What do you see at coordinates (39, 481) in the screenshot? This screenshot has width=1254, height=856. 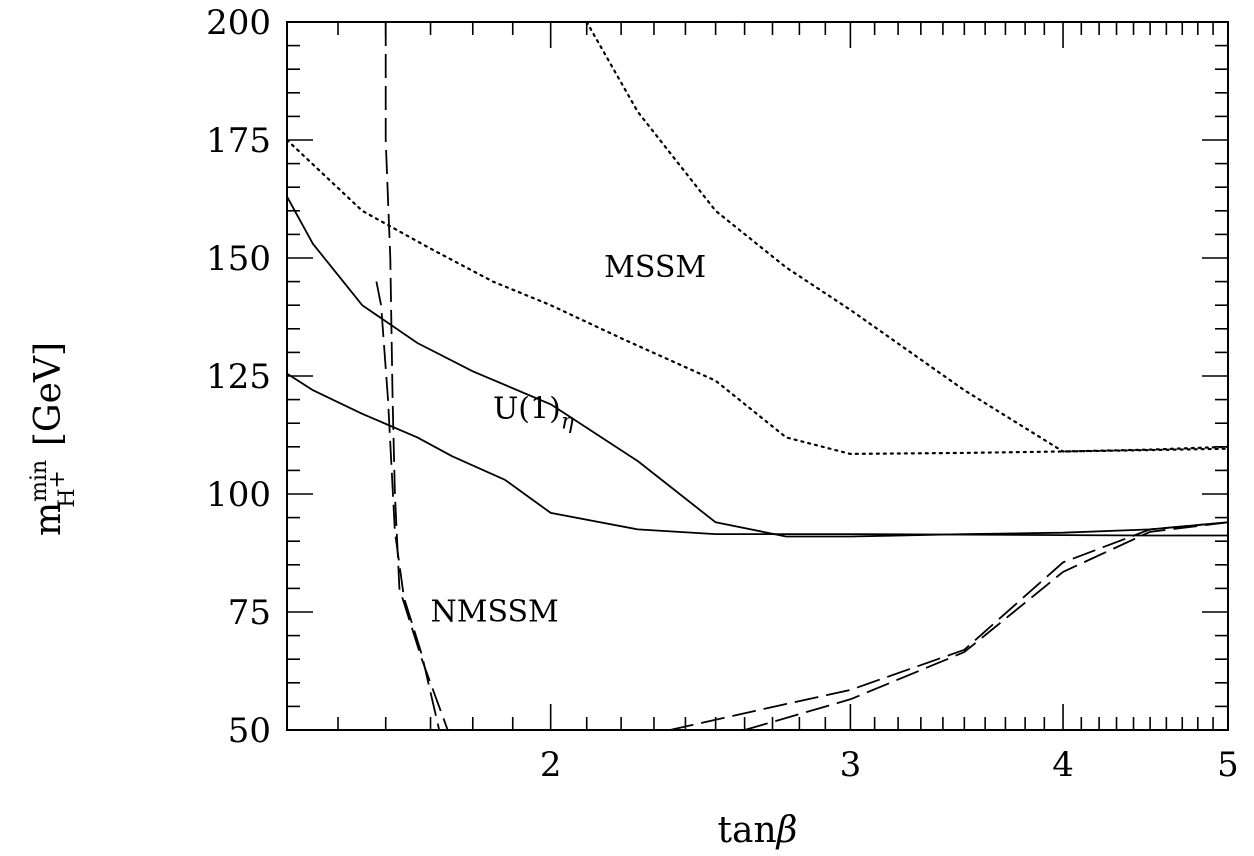 I see `y-axis-title-superscript: min` at bounding box center [39, 481].